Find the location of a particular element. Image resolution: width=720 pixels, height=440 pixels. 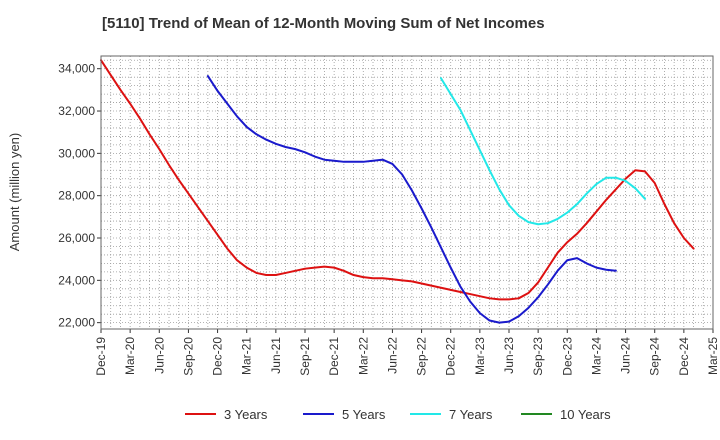

x-tick-label: Sep-21 is located at coordinates (305, 356).